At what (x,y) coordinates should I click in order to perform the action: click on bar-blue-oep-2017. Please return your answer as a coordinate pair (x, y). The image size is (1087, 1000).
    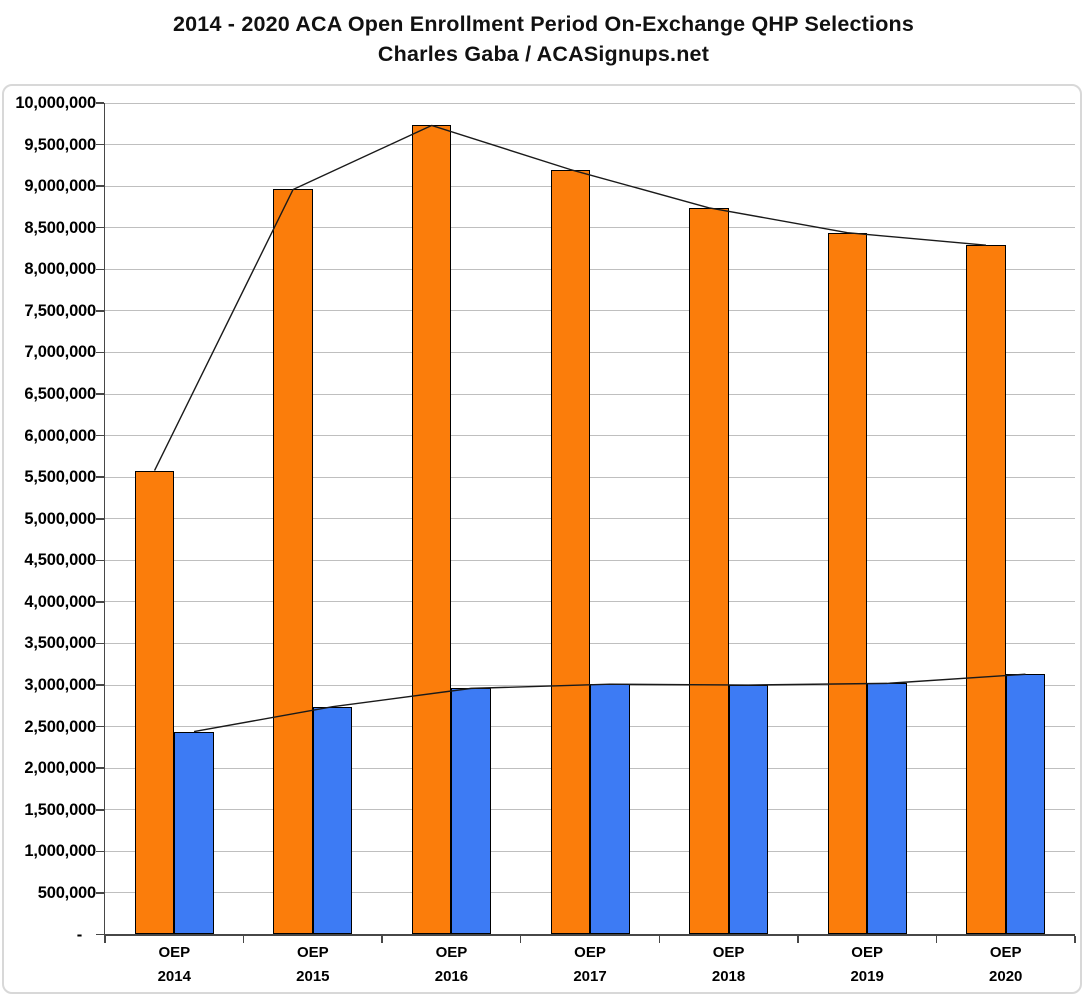
    Looking at the image, I should click on (610, 809).